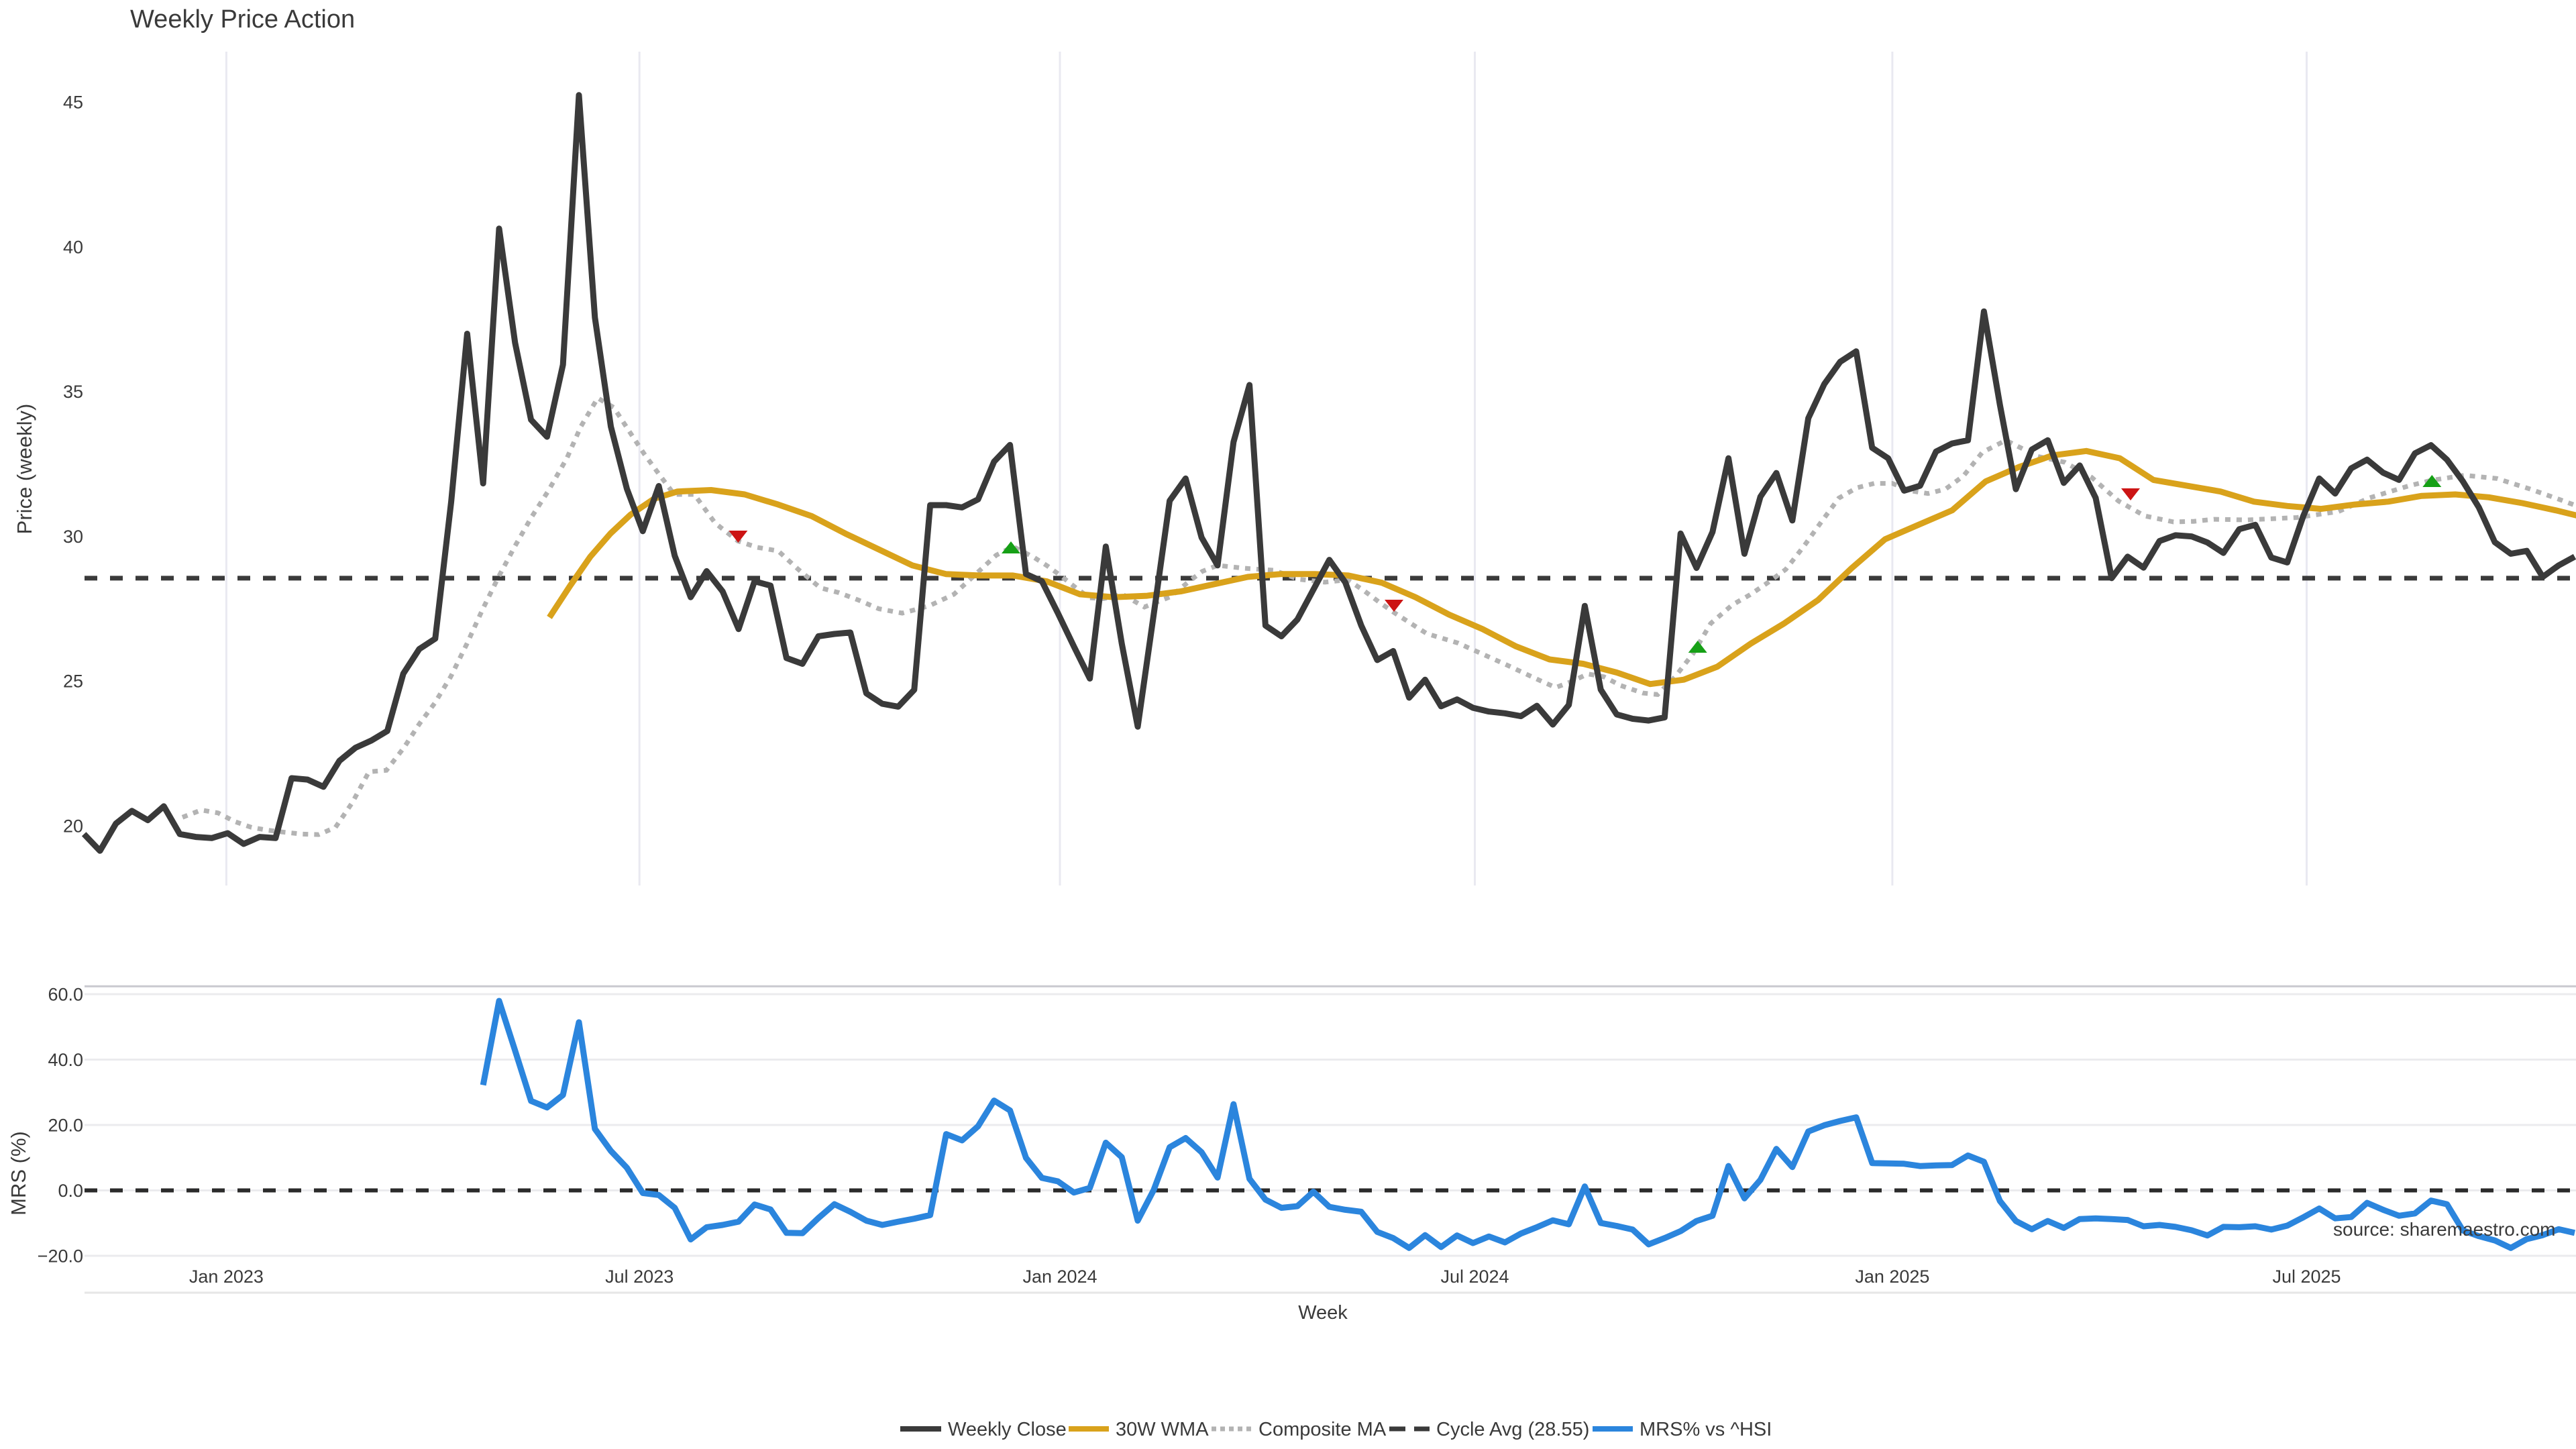 The height and width of the screenshot is (1449, 2576). Describe the element at coordinates (1059, 1277) in the screenshot. I see `svg-text: Jan 2024` at that location.